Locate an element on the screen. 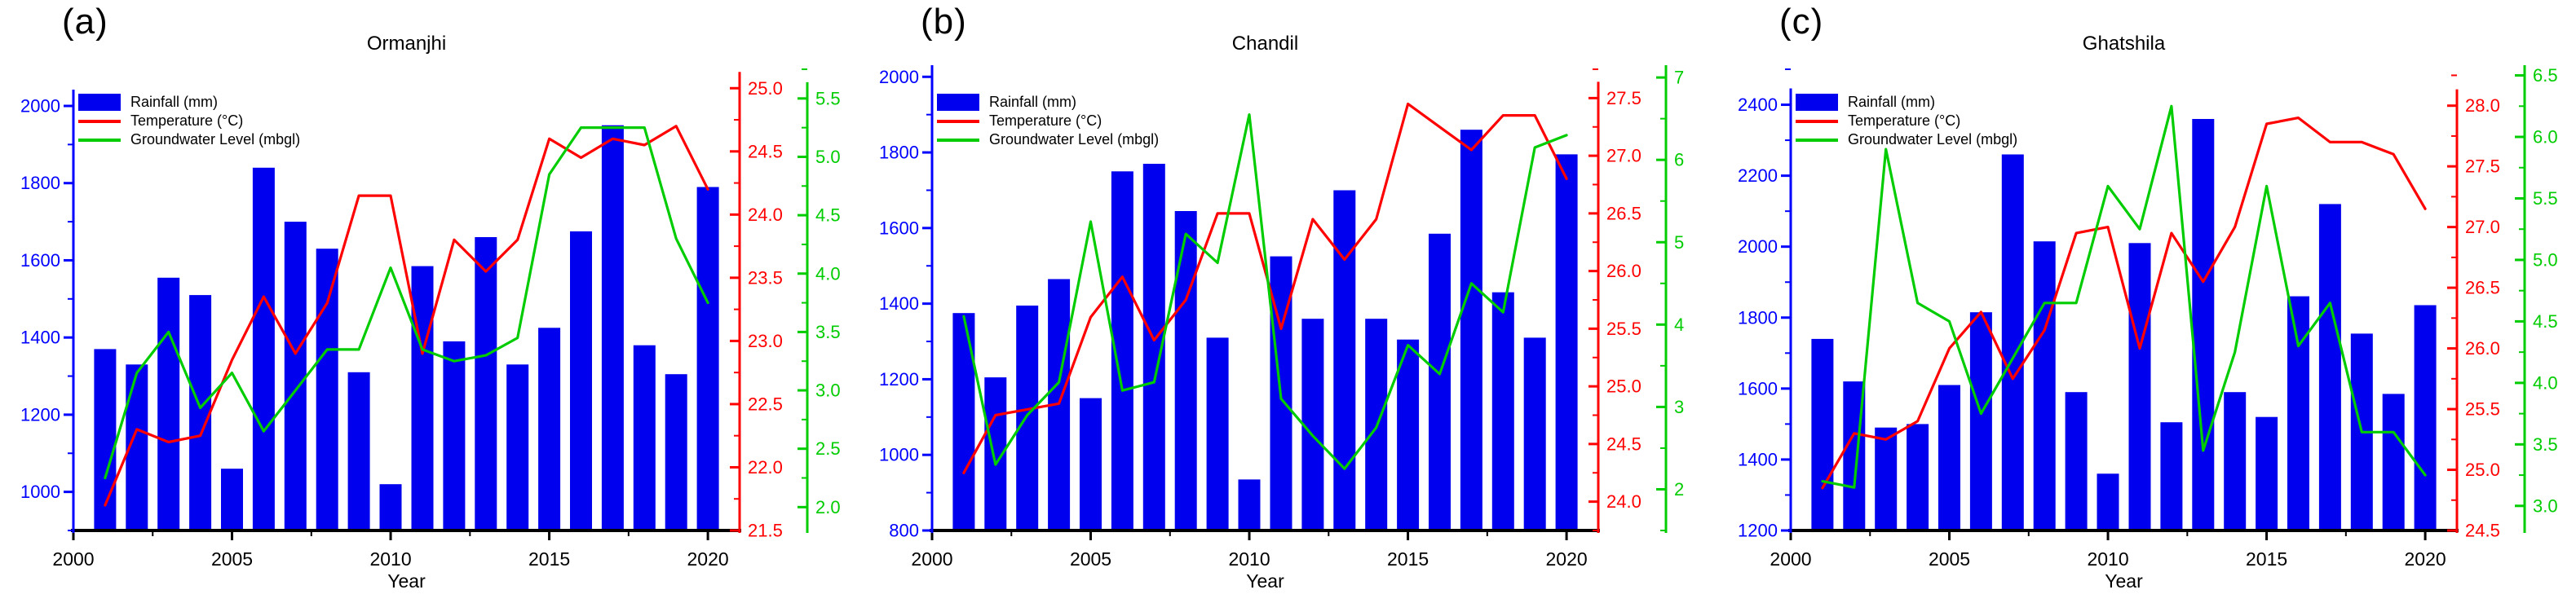  rainfall-tick-label: 1800 is located at coordinates (40, 183).